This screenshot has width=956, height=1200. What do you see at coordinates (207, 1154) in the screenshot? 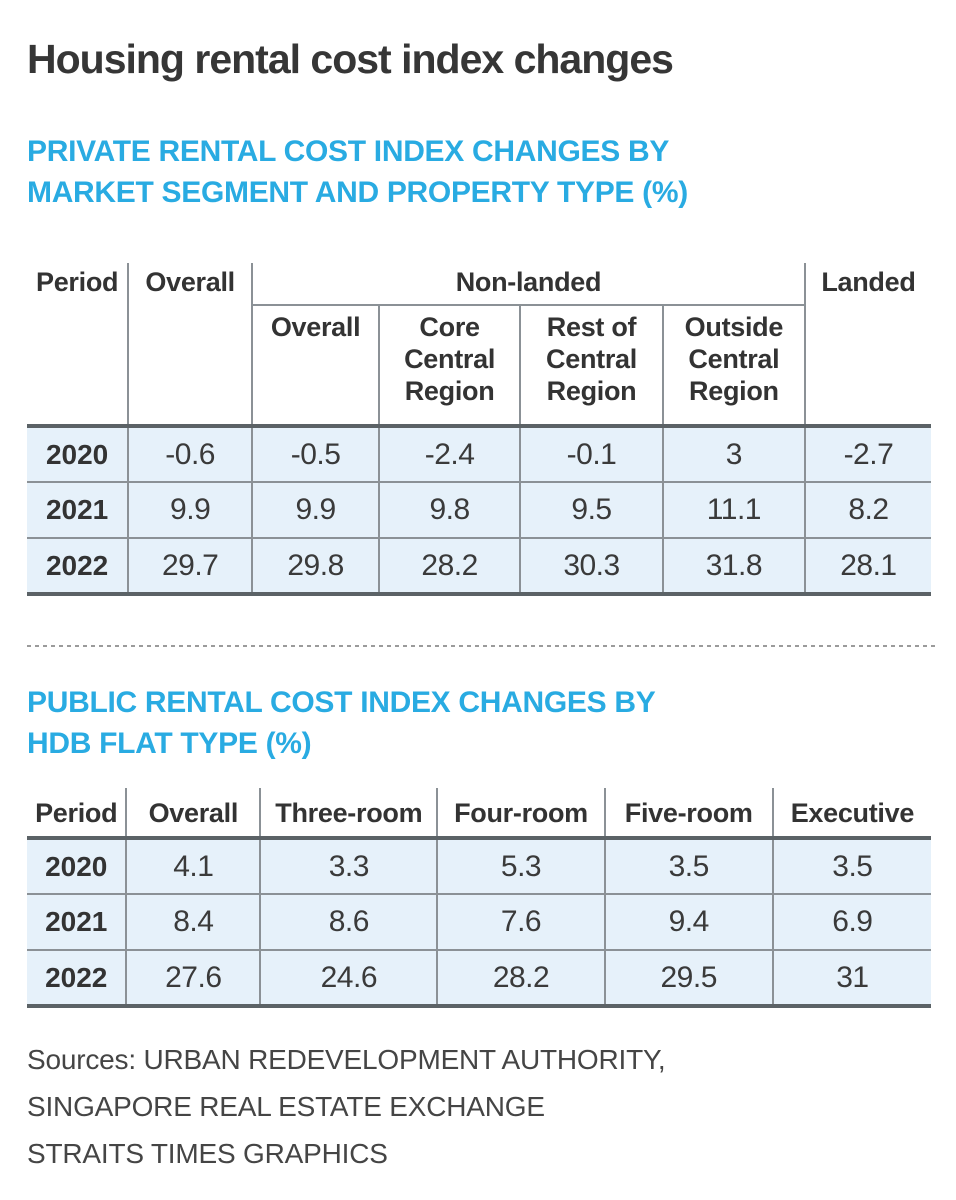
I see `source-line: STRAITS TIMES GRAPHICS` at bounding box center [207, 1154].